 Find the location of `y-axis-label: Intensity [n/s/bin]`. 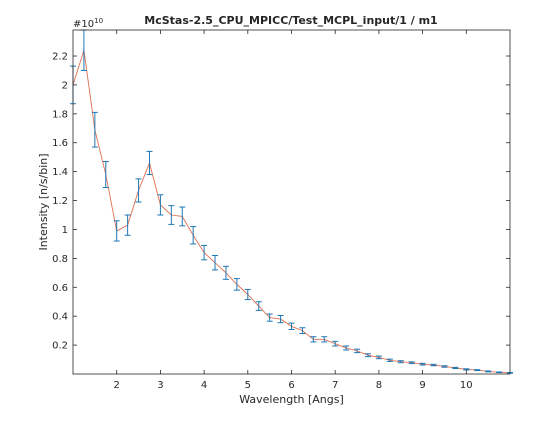

y-axis-label: Intensity [n/s/bin] is located at coordinates (43, 201).